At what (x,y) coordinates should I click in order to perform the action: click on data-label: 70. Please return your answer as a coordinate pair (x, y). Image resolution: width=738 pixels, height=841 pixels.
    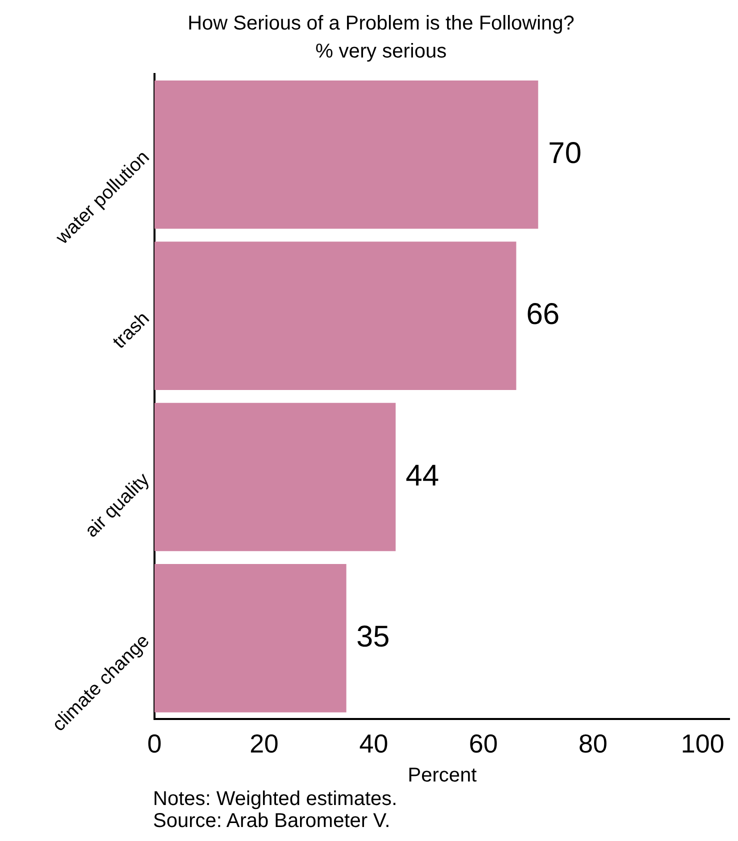
    Looking at the image, I should click on (565, 153).